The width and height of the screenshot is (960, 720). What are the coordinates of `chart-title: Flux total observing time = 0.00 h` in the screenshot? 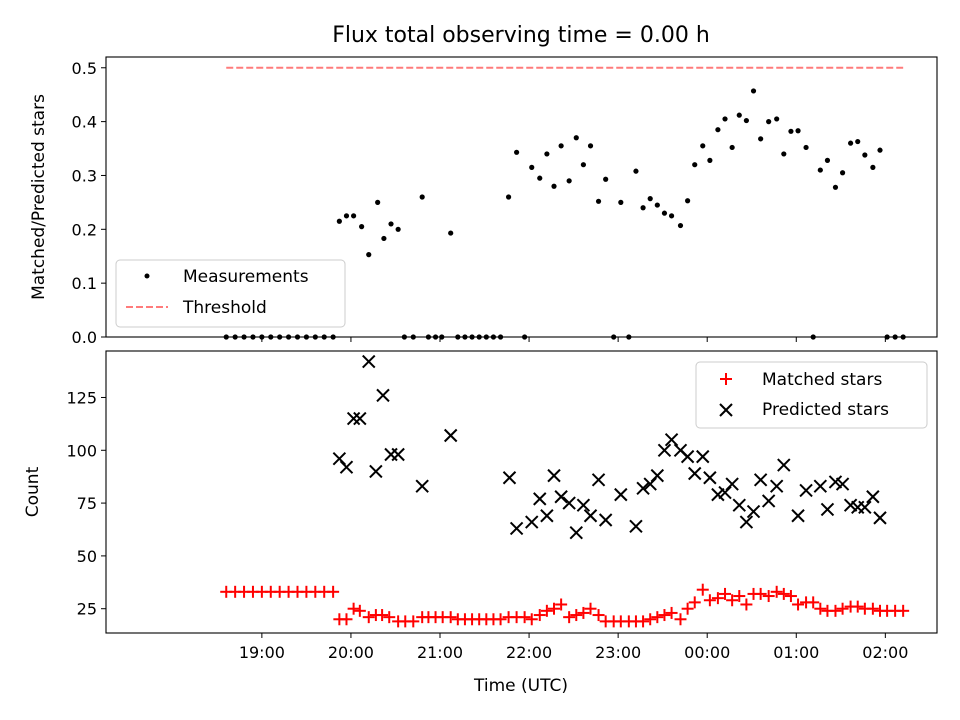 It's located at (521, 35).